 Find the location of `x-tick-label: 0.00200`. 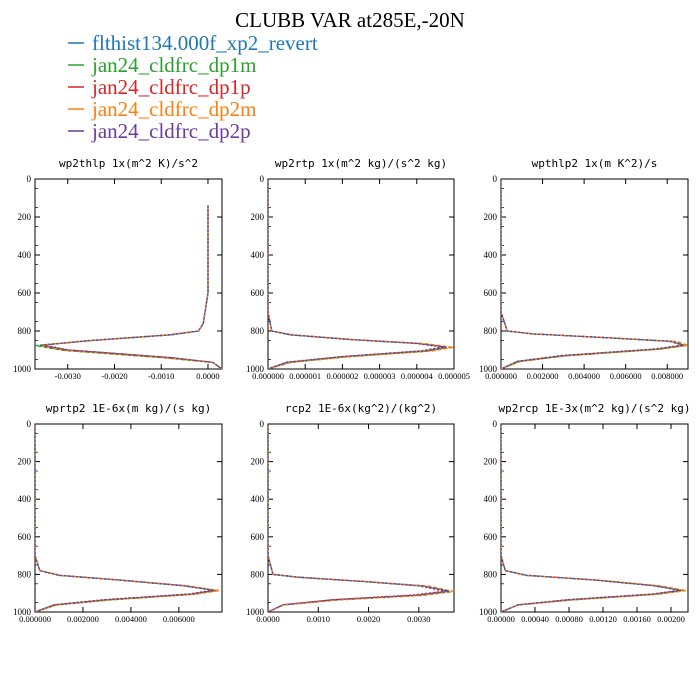

x-tick-label: 0.00200 is located at coordinates (671, 619).